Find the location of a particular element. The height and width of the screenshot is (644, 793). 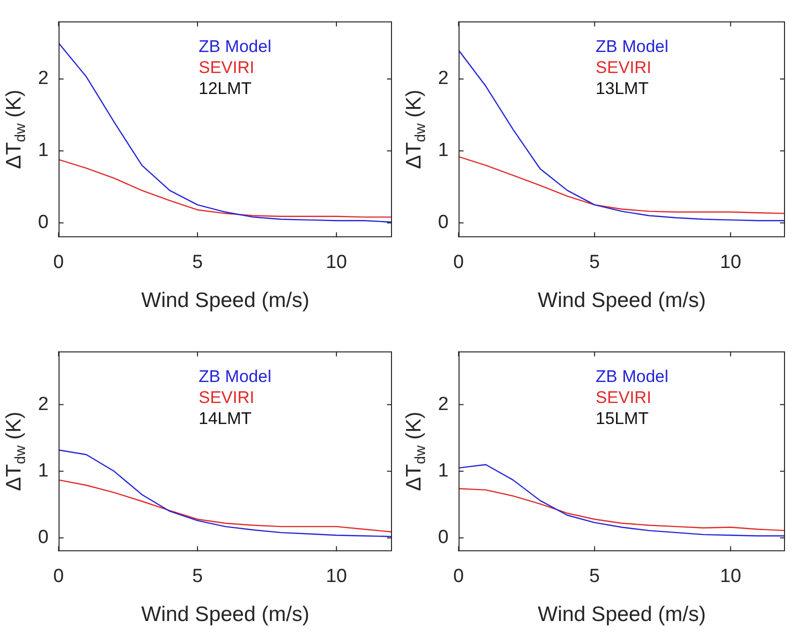

annotation: 13LMT is located at coordinates (622, 88).